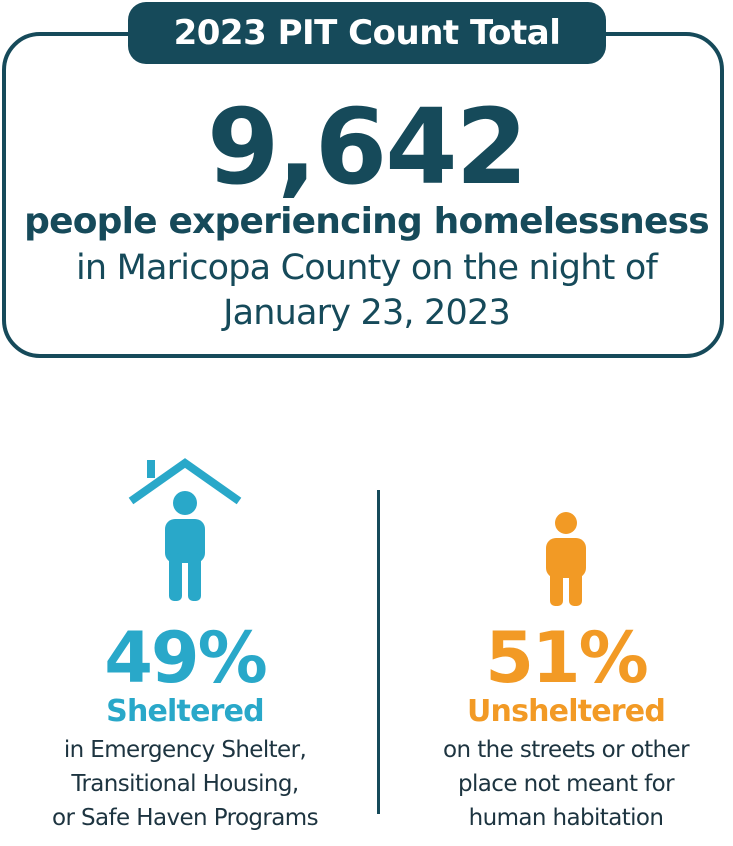  I want to click on sheltered-section, so click(185, 529).